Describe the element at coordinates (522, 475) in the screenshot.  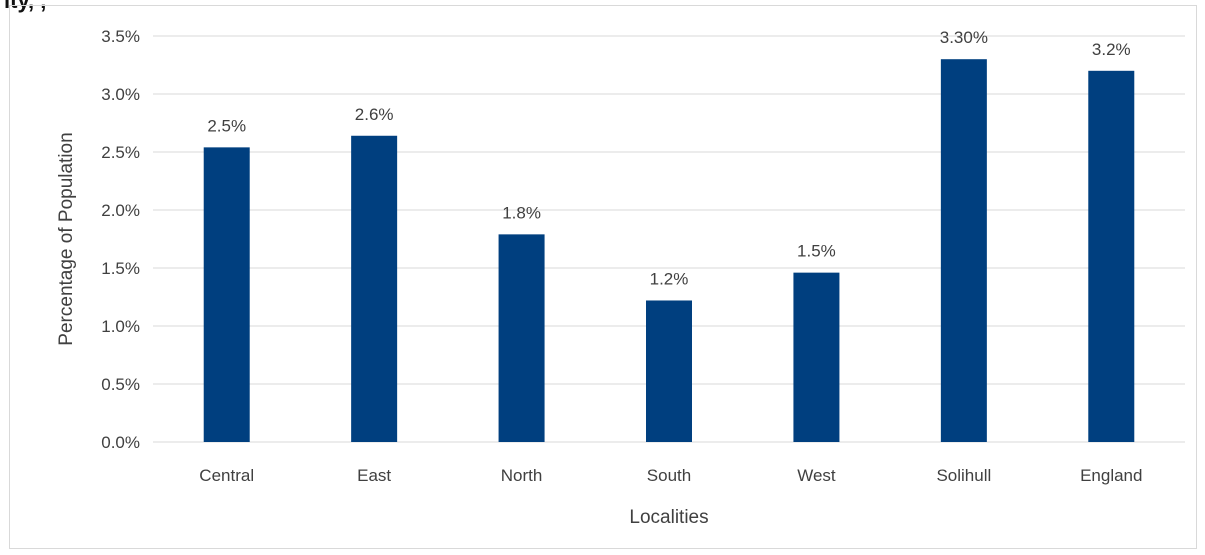
I see `x-tick-label: North` at that location.